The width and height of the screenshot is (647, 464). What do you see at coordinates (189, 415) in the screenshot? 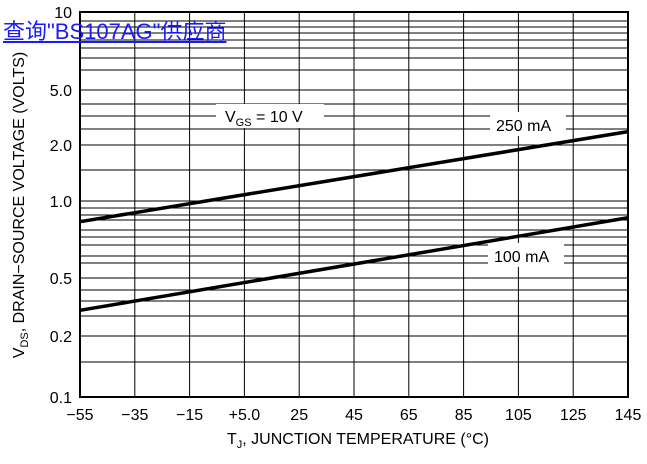
I see `x-tick-label: −15` at bounding box center [189, 415].